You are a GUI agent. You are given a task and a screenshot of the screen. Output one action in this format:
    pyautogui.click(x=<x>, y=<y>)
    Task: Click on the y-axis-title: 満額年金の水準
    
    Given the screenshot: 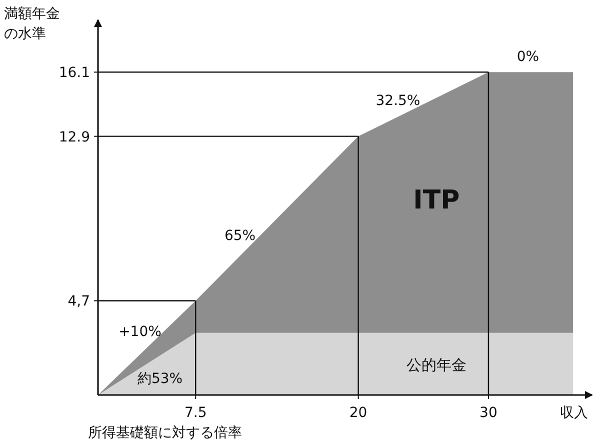 What is the action you would take?
    pyautogui.click(x=32, y=24)
    